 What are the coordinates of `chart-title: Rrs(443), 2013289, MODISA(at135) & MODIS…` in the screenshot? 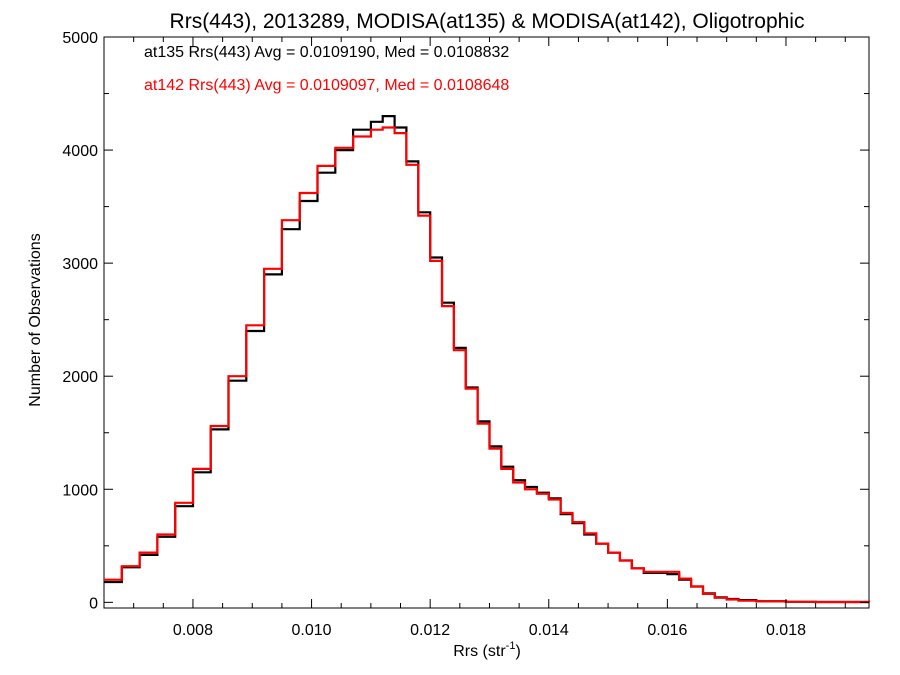 It's located at (487, 21).